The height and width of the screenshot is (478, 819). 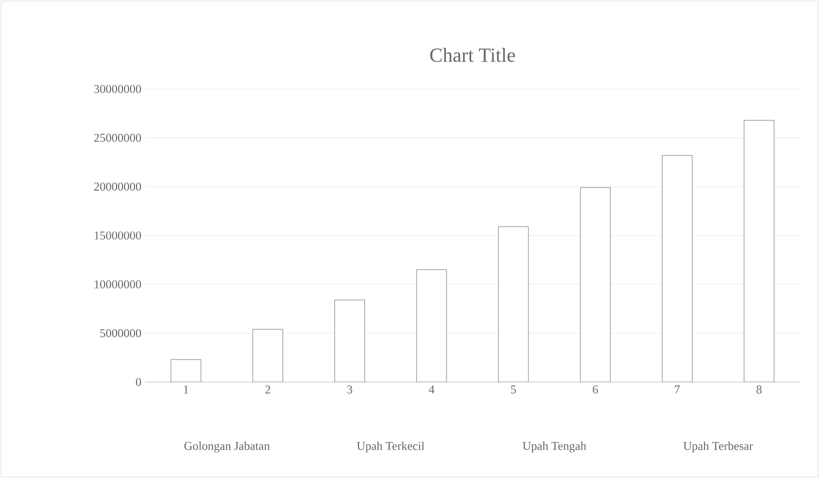 What do you see at coordinates (595, 390) in the screenshot?
I see `x-tick-label: 6` at bounding box center [595, 390].